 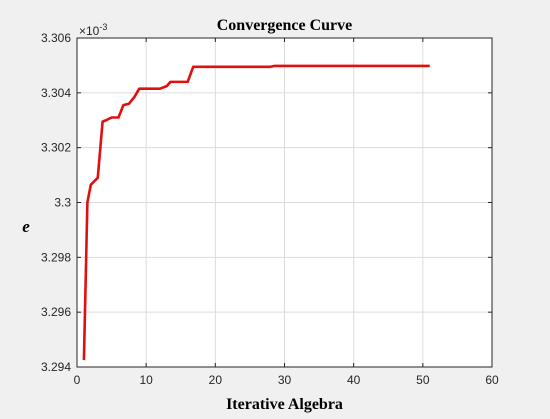 What do you see at coordinates (56, 257) in the screenshot?
I see `y-tick-label: 3.298` at bounding box center [56, 257].